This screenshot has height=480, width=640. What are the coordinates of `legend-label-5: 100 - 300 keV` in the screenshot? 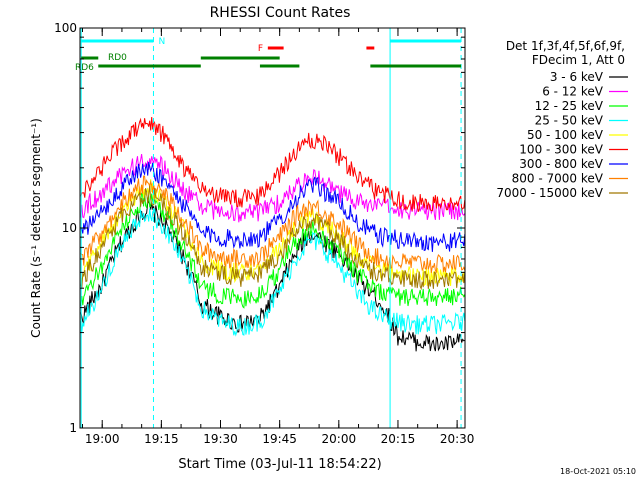 It's located at (561, 150).